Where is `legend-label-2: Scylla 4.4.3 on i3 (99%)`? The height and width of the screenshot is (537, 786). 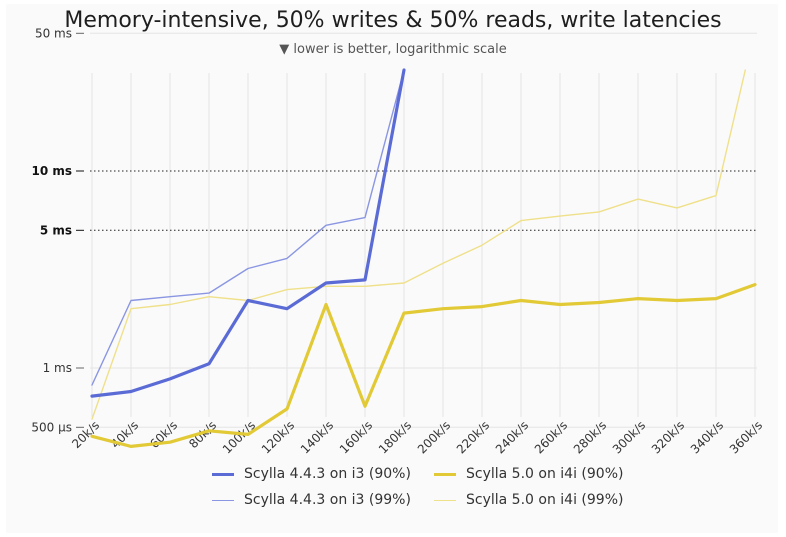
legend-label-2: Scylla 4.4.3 on i3 (99%) is located at coordinates (327, 500).